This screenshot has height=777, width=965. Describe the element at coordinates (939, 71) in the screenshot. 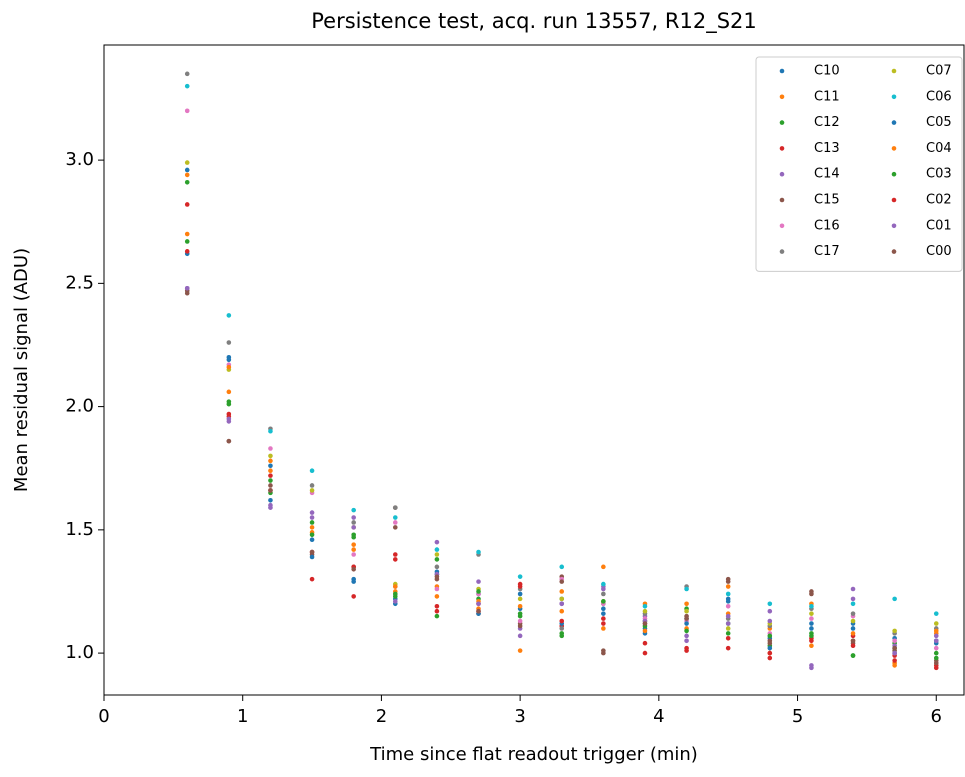

I see `legend-label: C07` at that location.